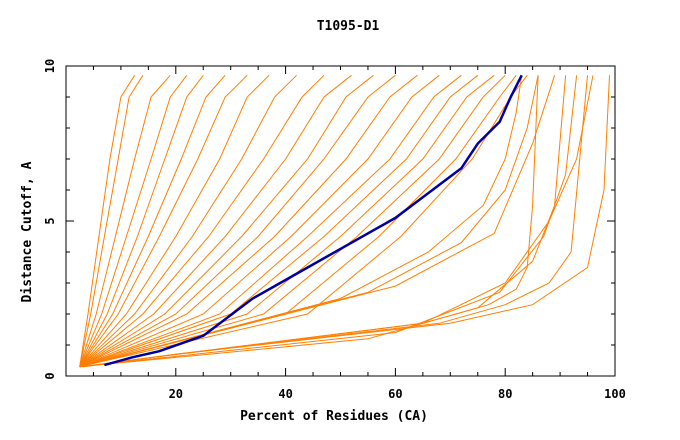  I want to click on y-tick-label: 5, so click(50, 220).